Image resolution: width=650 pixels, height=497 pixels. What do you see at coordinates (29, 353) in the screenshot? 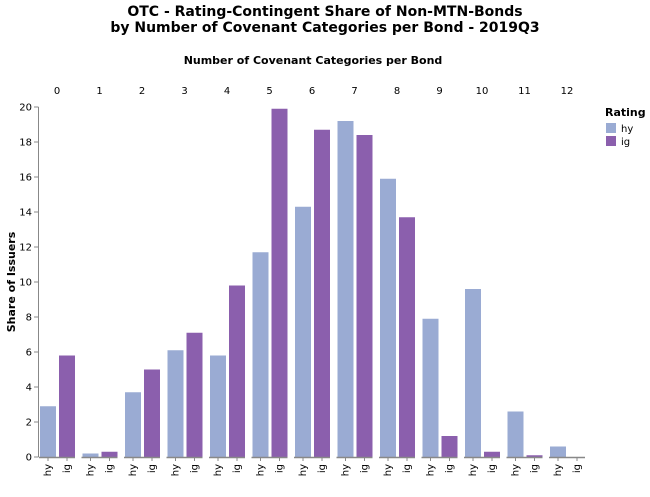
I see `y-tick-label: 6` at bounding box center [29, 353].